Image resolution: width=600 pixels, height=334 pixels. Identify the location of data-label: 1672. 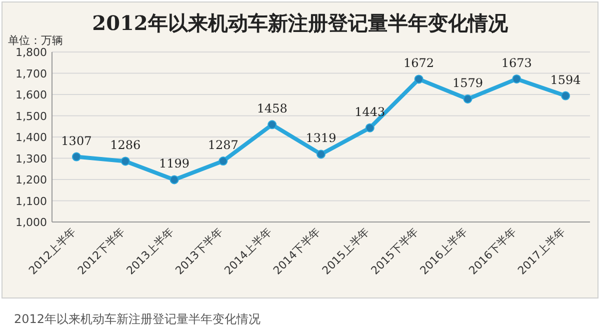
(419, 63).